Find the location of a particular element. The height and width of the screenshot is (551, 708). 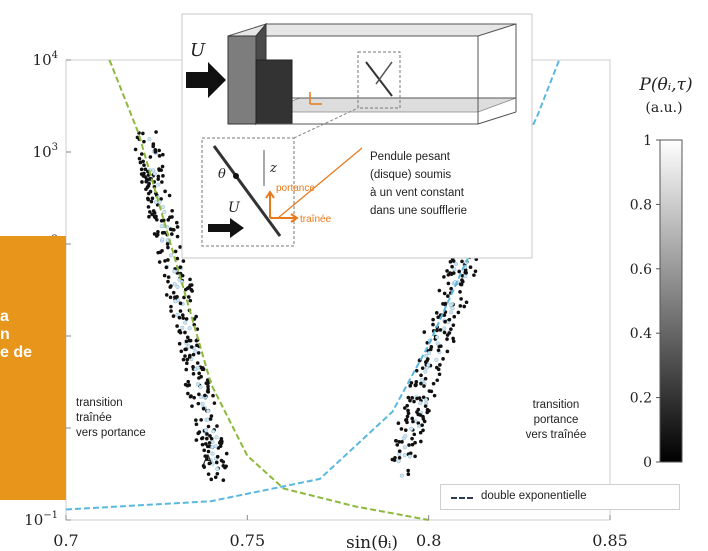

inset-desc-line2: (disque) soumis is located at coordinates (410, 175).